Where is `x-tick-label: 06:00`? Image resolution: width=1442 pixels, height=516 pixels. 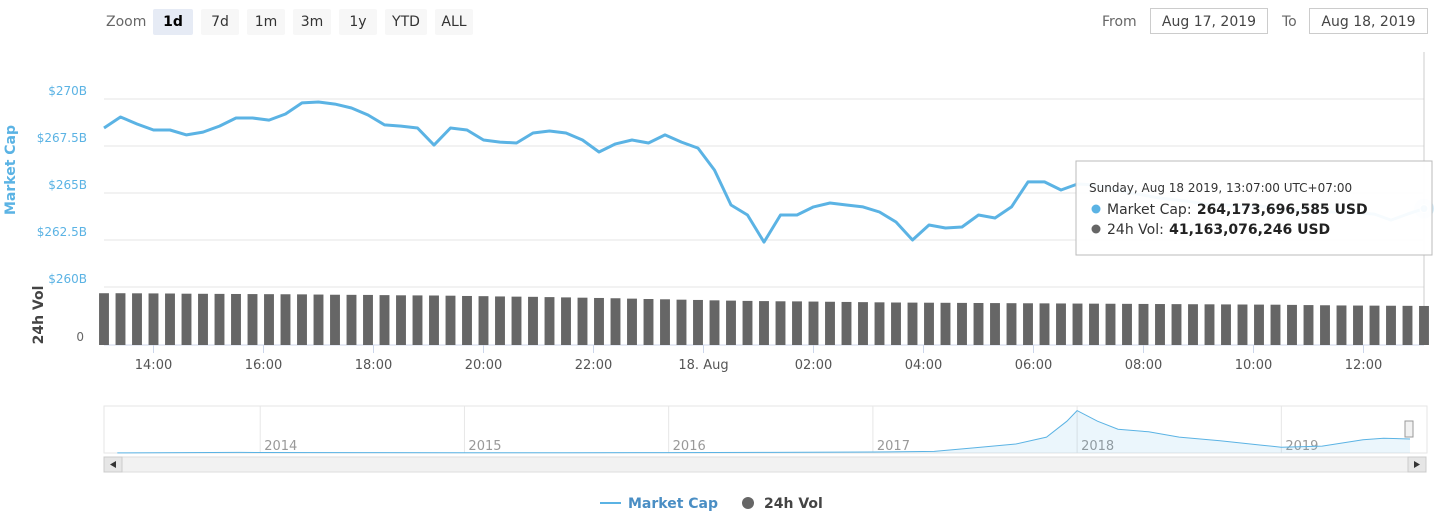 x-tick-label: 06:00 is located at coordinates (1033, 365).